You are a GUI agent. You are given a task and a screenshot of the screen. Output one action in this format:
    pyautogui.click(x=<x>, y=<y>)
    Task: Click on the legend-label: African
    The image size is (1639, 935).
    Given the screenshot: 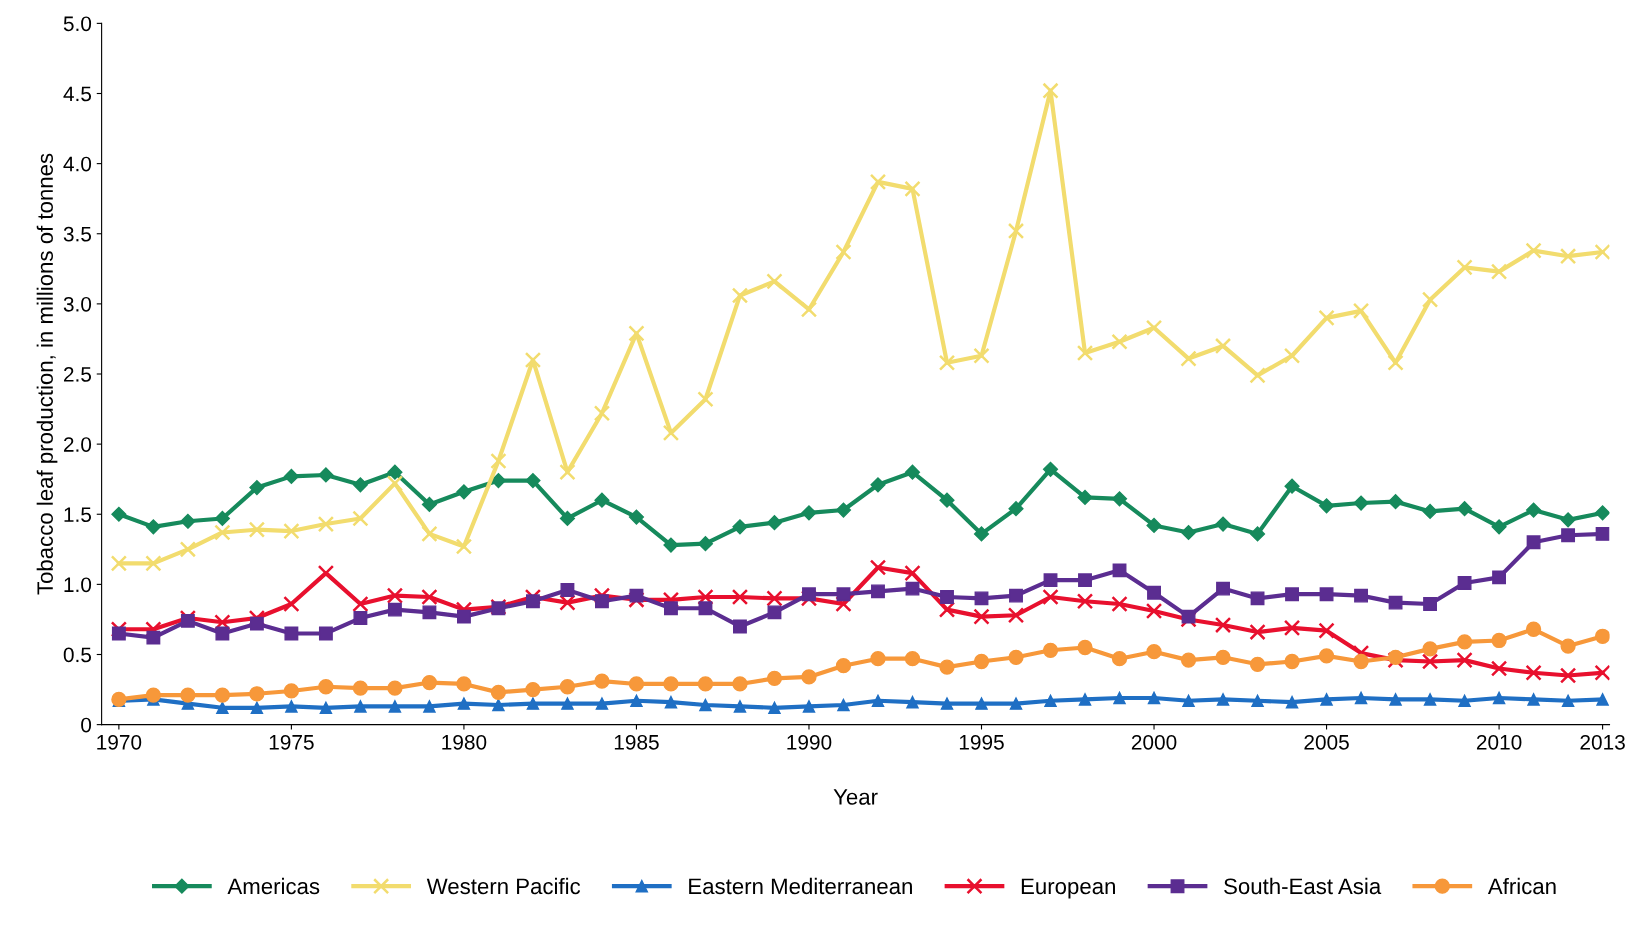 What is the action you would take?
    pyautogui.click(x=1521, y=886)
    